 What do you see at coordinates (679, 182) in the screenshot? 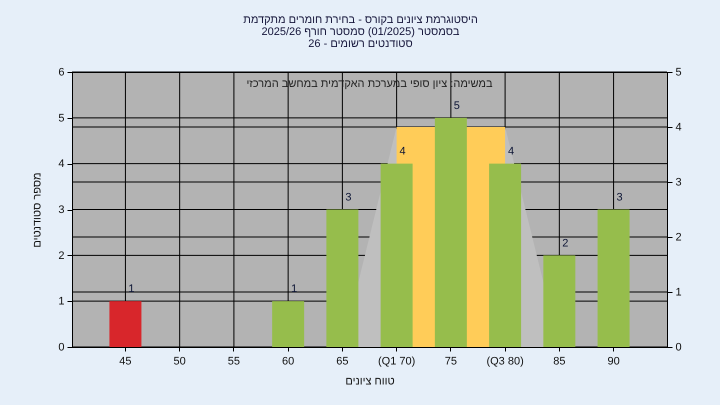
I see `y2-tick-label: 3` at bounding box center [679, 182].